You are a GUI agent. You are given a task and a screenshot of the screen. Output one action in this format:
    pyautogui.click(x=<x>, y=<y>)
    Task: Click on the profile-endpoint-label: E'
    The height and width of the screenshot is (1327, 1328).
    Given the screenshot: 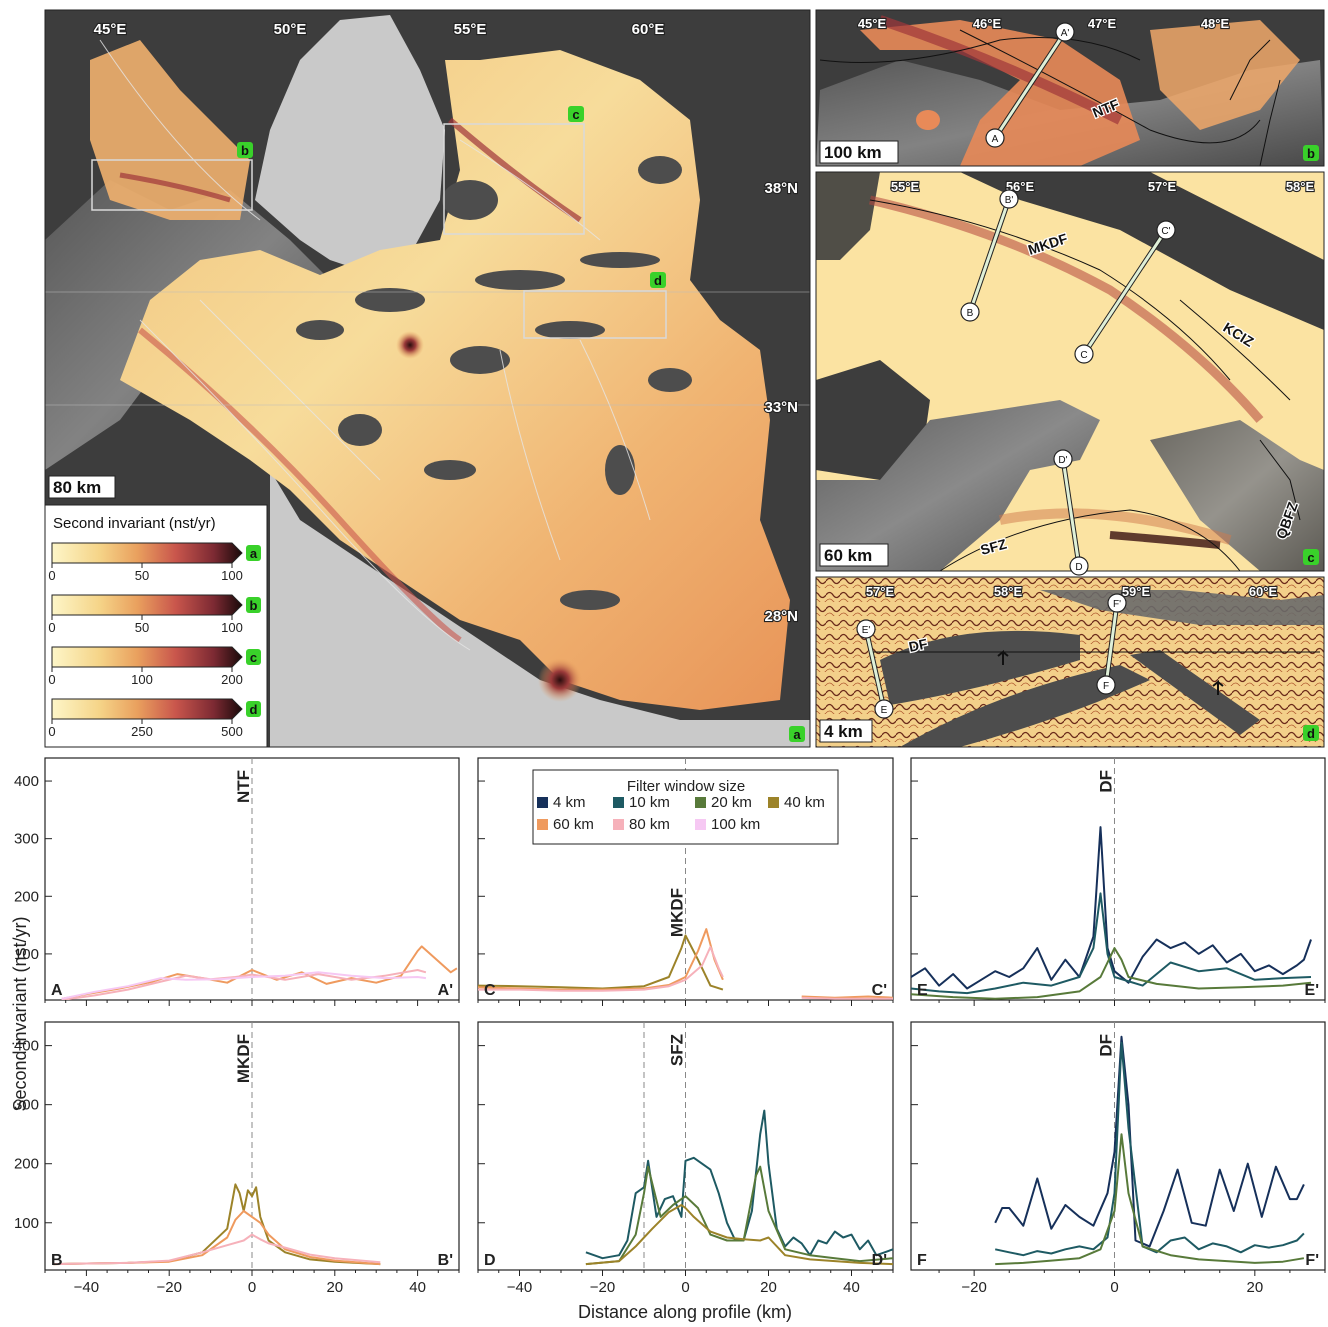 What is the action you would take?
    pyautogui.click(x=866, y=630)
    